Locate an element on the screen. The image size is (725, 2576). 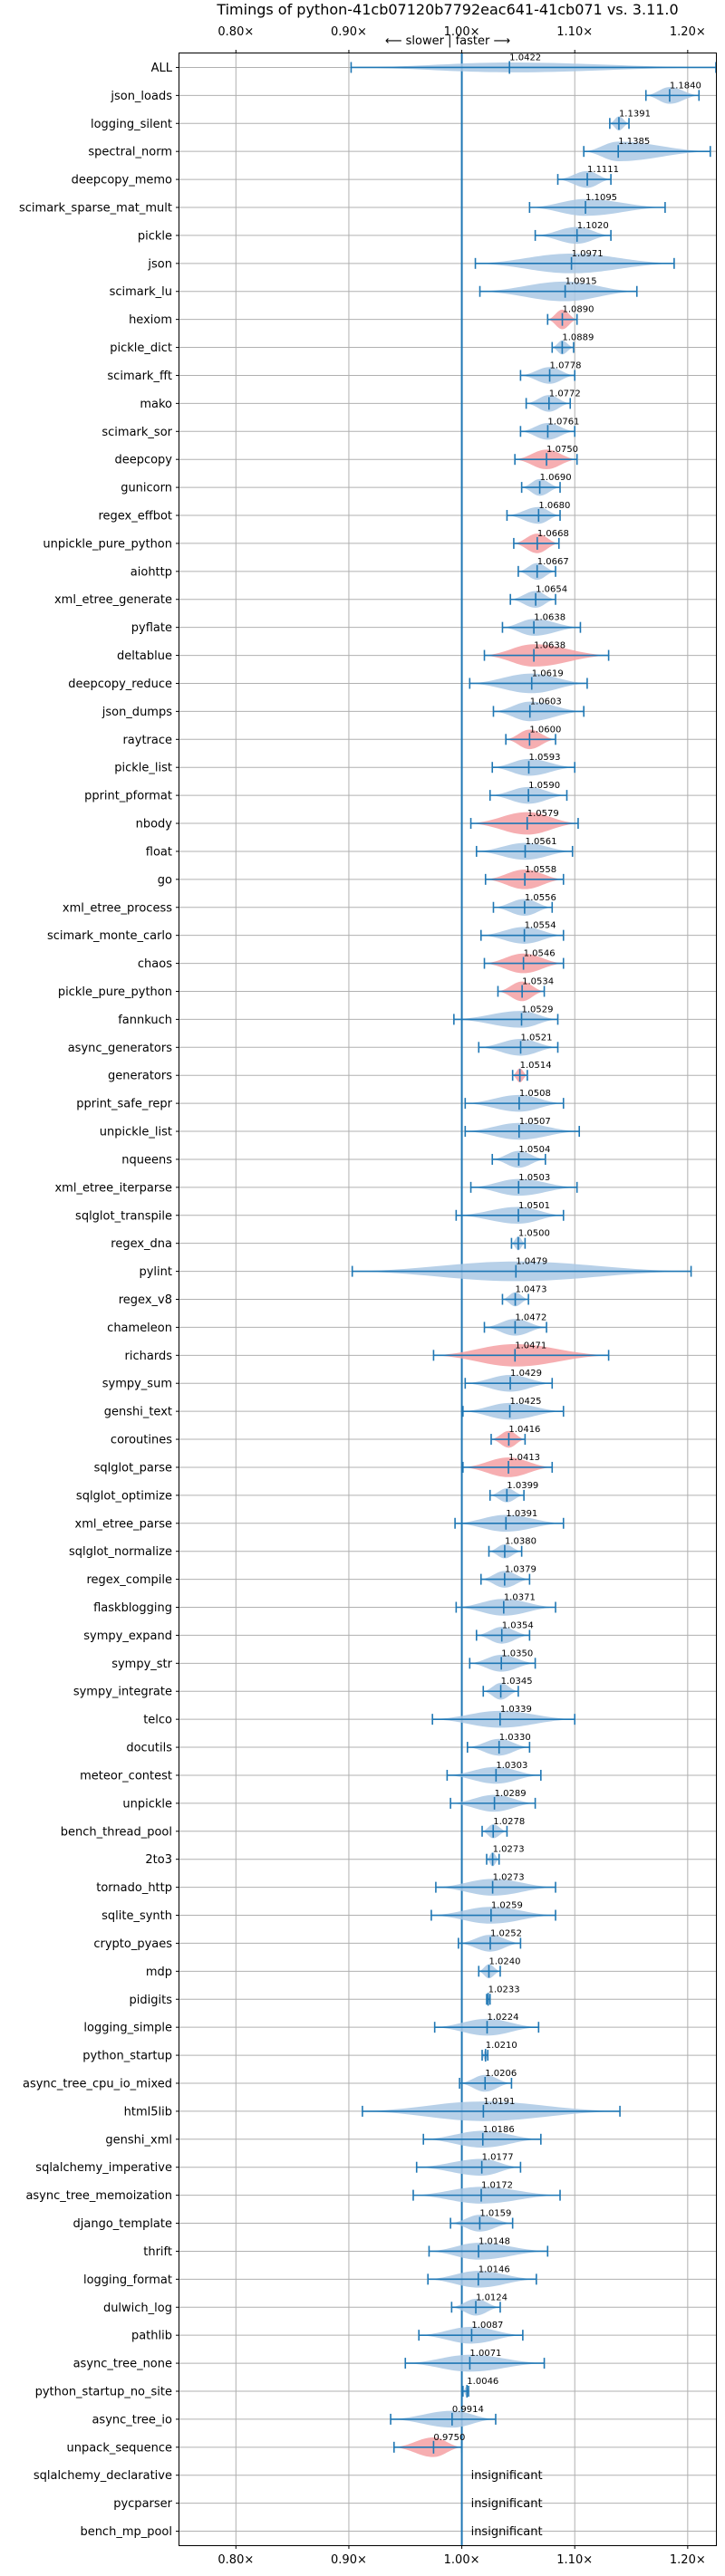
value-label: 1.0668 is located at coordinates (553, 534).